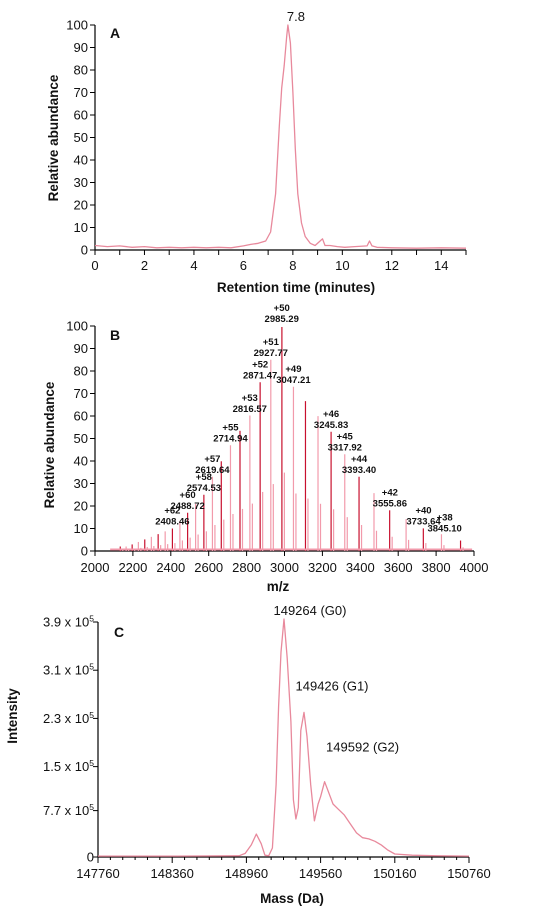  What do you see at coordinates (359, 459) in the screenshot?
I see `peak-charge-label-b: +44` at bounding box center [359, 459].